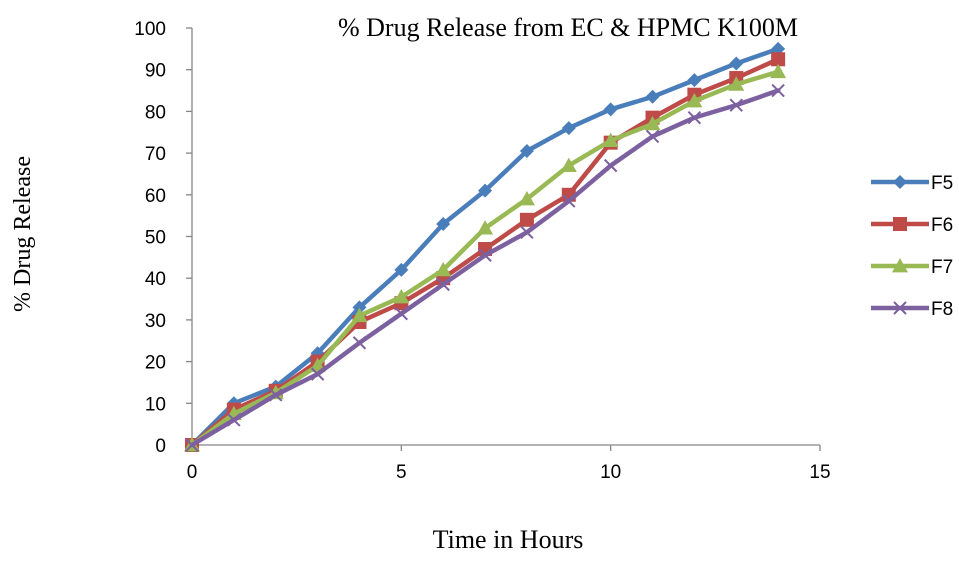 The height and width of the screenshot is (586, 959). Describe the element at coordinates (900, 265) in the screenshot. I see `legend-marker-f7` at that location.